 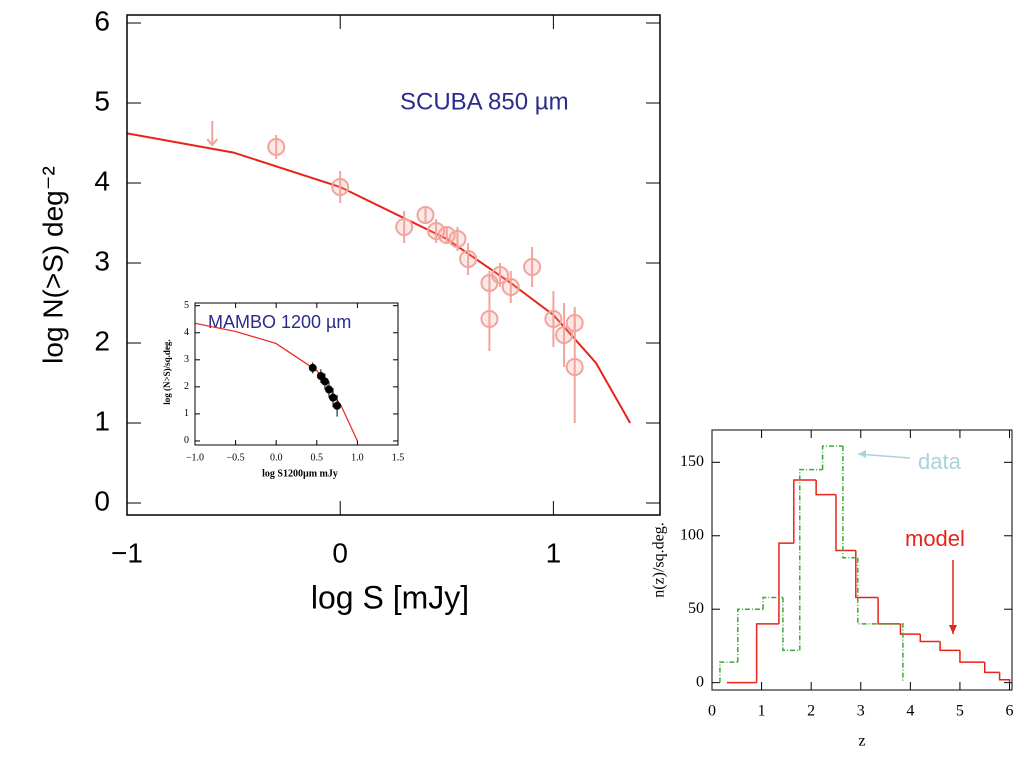 I want to click on x-tick-label: −1, so click(x=127, y=552).